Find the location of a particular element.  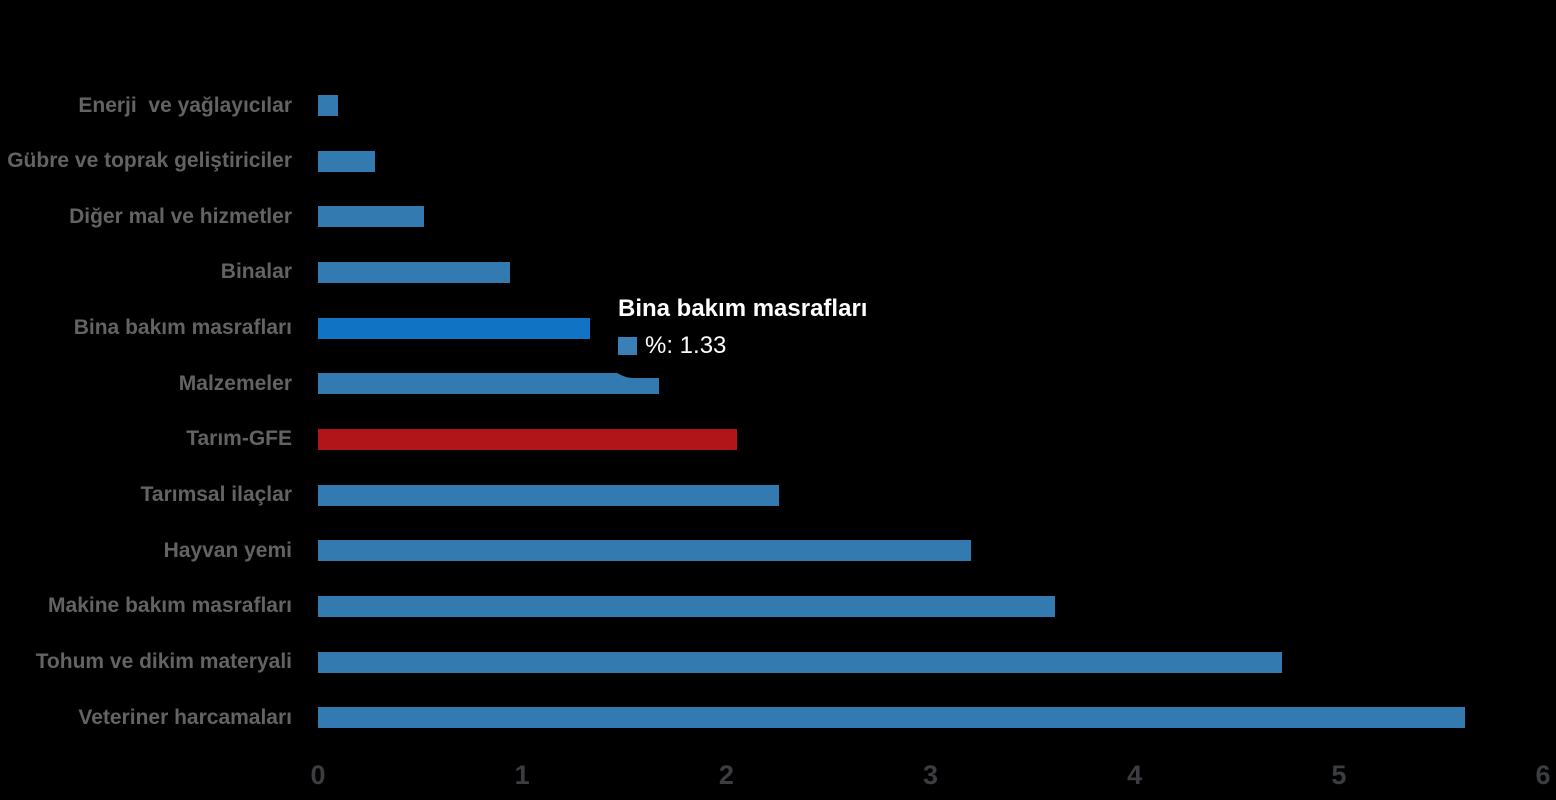

tooltip-value-row: %: 1.33 is located at coordinates (752, 346).